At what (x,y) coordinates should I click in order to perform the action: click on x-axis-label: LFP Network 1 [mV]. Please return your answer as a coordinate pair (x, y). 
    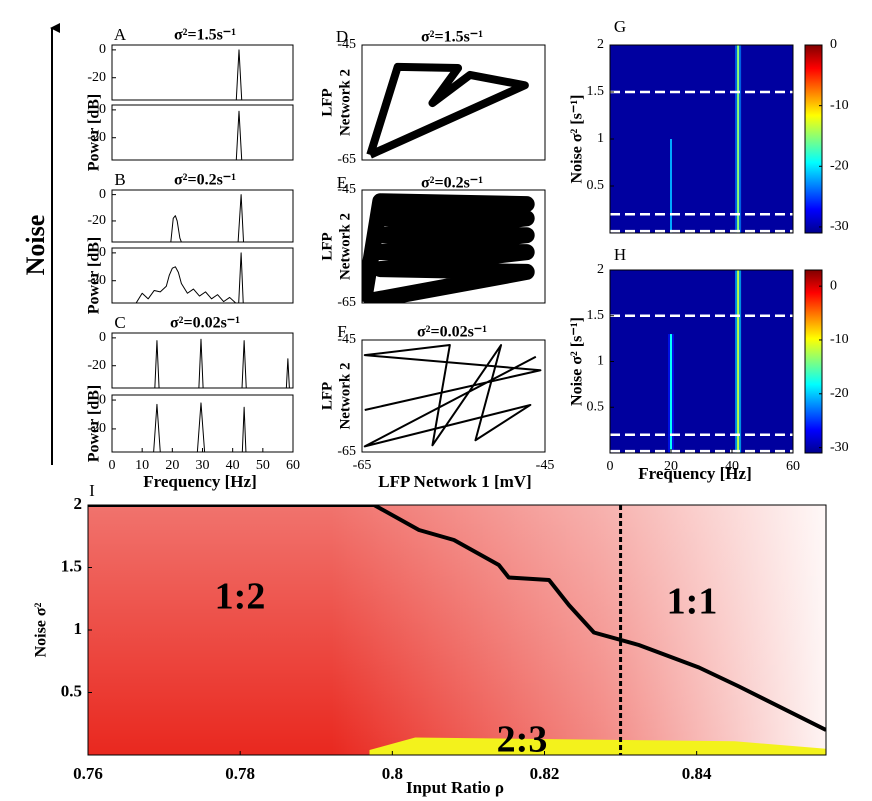
    Looking at the image, I should click on (454, 481).